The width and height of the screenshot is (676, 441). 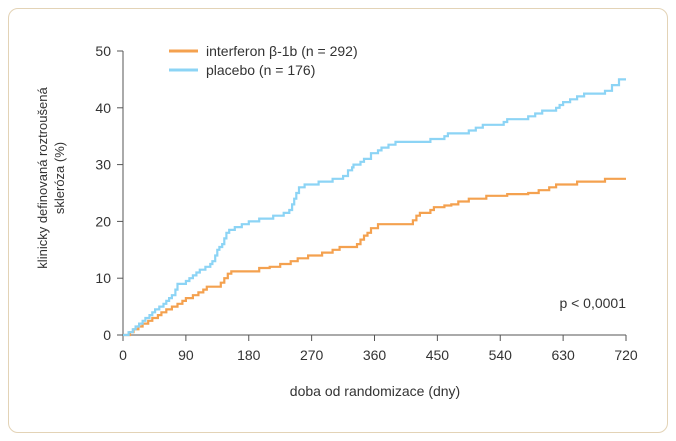 I want to click on y-tick-label: 50, so click(x=103, y=51).